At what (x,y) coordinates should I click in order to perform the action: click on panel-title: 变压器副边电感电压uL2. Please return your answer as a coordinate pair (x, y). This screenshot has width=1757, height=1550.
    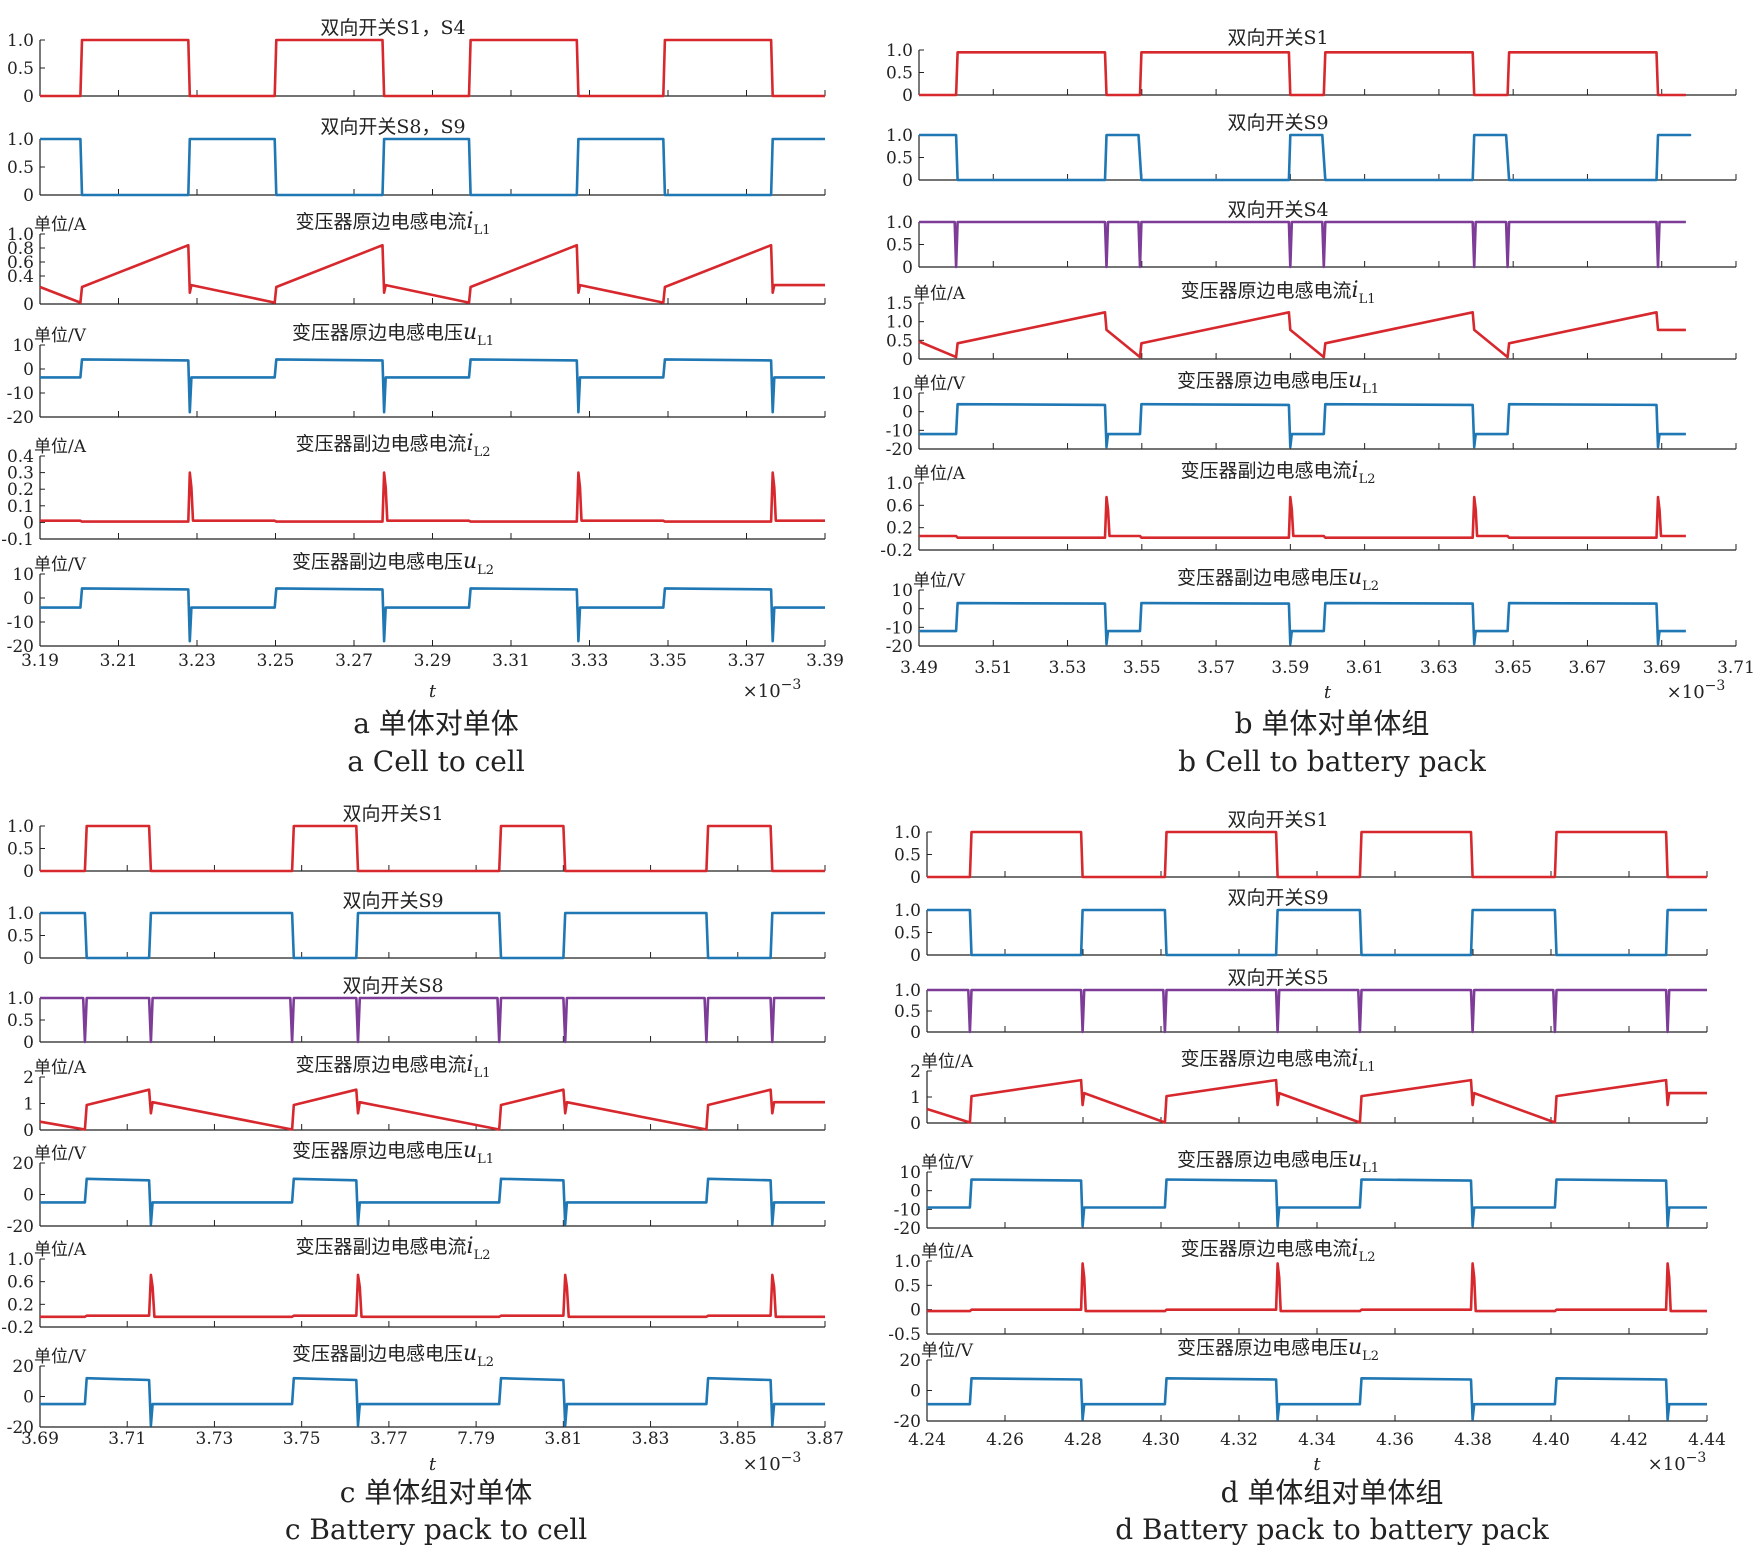
    Looking at the image, I should click on (1278, 579).